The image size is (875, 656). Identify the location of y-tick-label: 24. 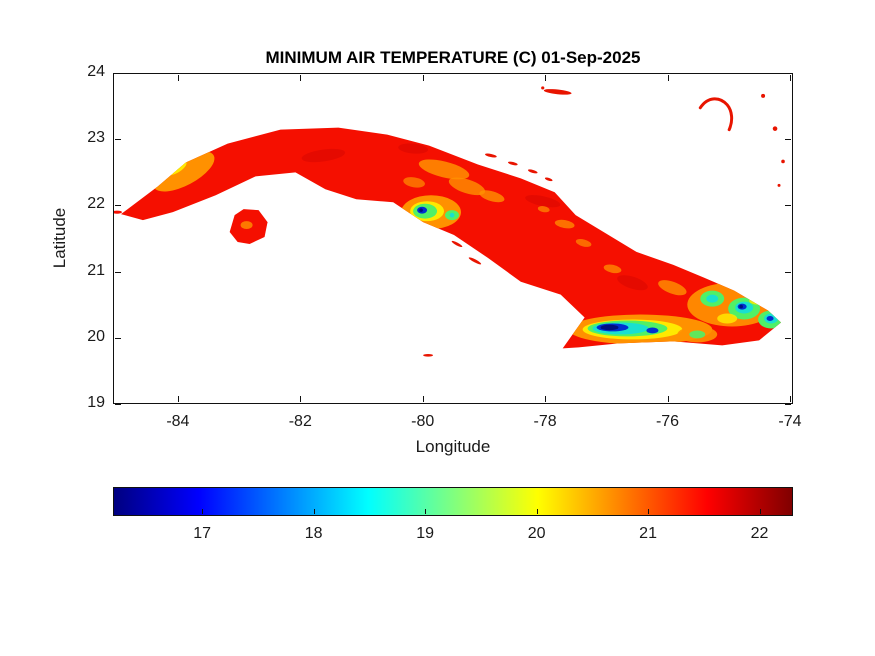
(96, 71).